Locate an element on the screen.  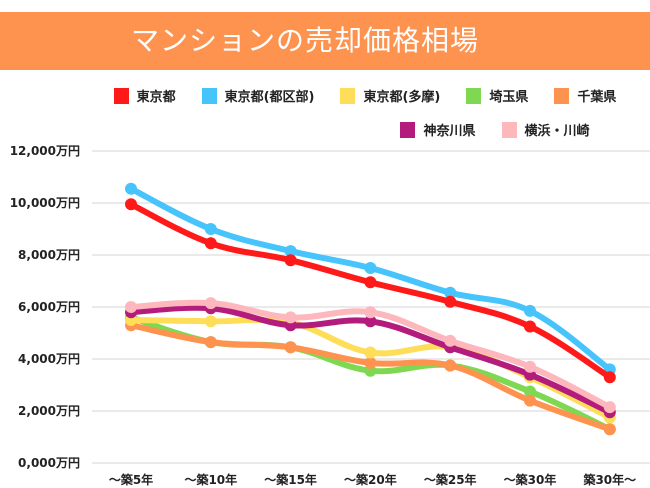
legend-item: 東京都(都区部) is located at coordinates (258, 95).